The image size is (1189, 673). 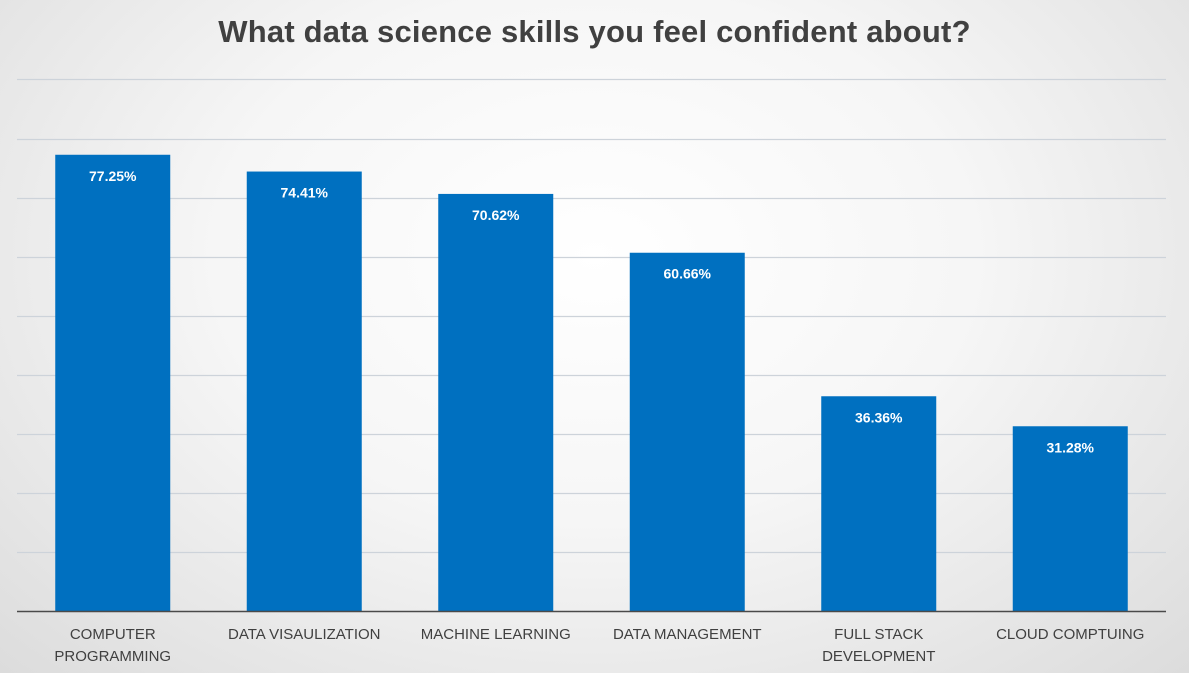 What do you see at coordinates (112, 656) in the screenshot?
I see `x-tick-label: PROGRAMMING` at bounding box center [112, 656].